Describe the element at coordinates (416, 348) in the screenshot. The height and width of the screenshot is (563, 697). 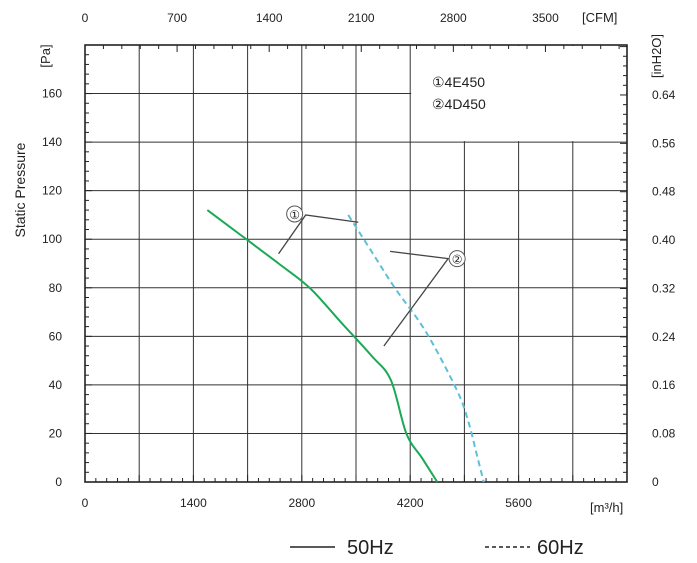
I see `series-line-60hz` at that location.